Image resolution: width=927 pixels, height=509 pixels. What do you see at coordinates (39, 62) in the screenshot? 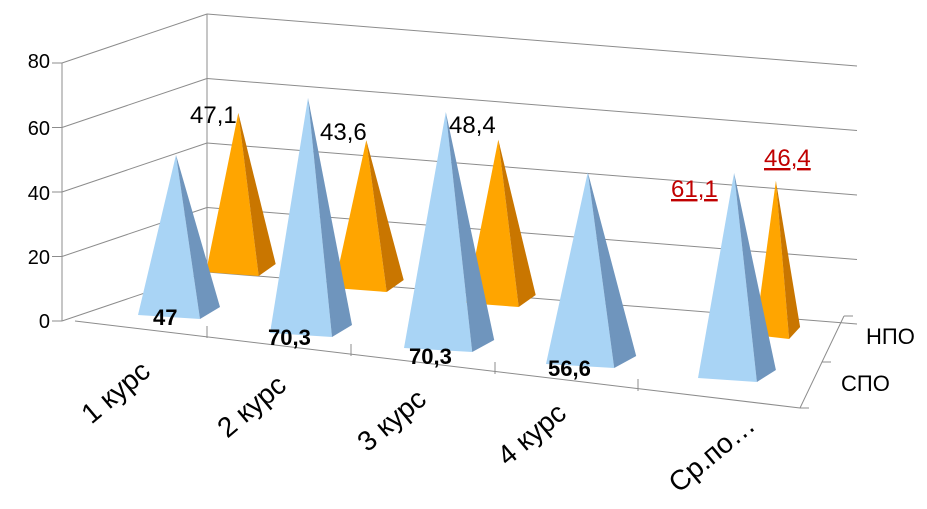
I see `y-tick-label: 80` at bounding box center [39, 62].